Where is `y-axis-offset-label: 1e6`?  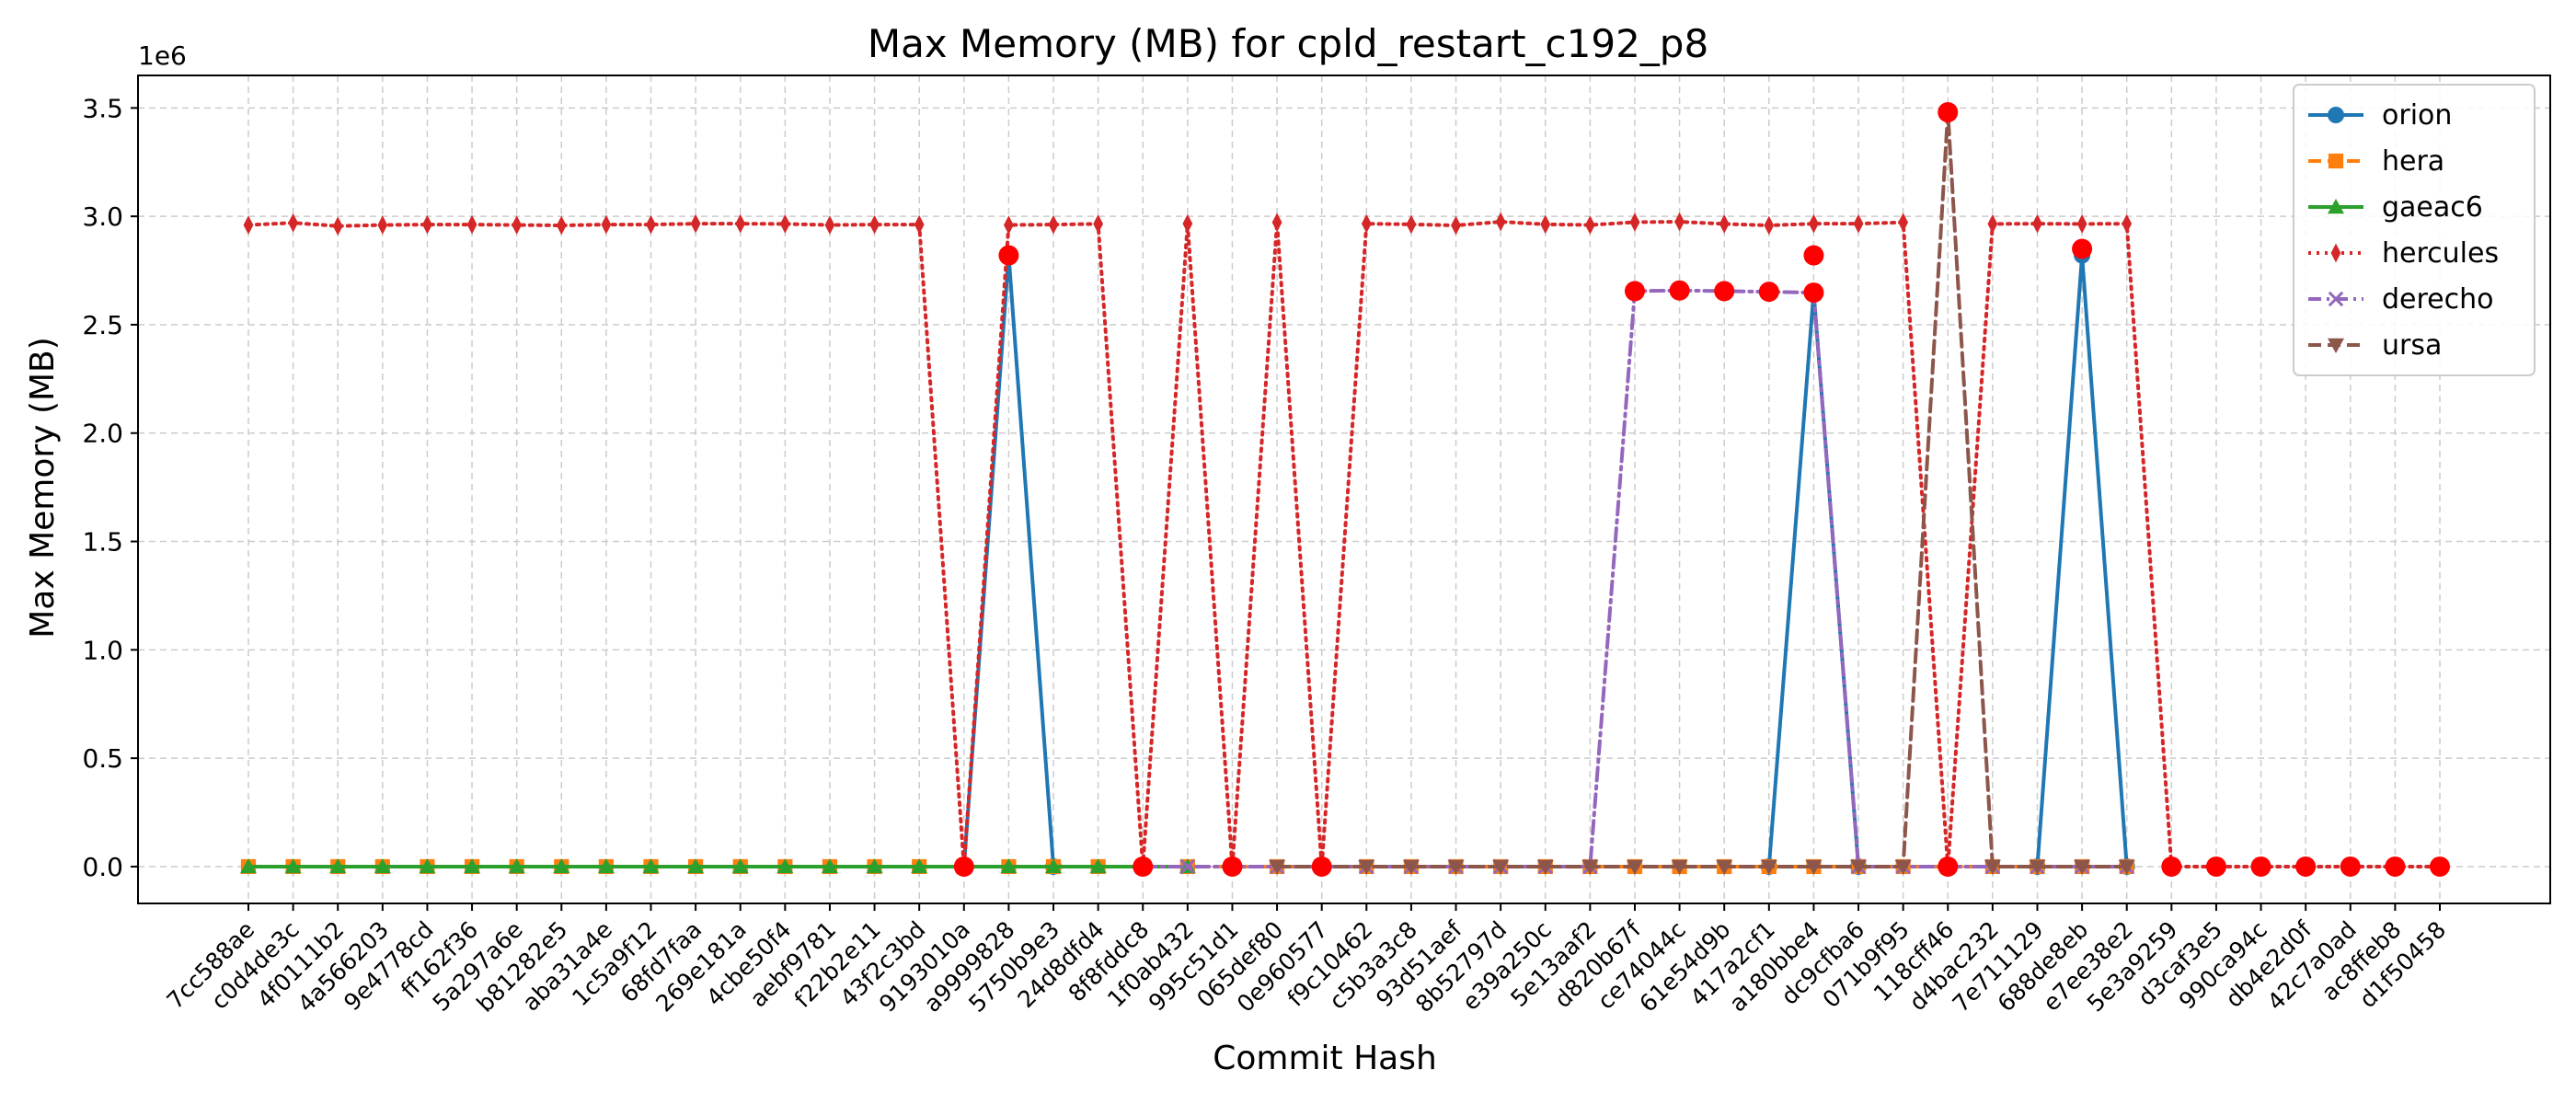
y-axis-offset-label: 1e6 is located at coordinates (162, 55).